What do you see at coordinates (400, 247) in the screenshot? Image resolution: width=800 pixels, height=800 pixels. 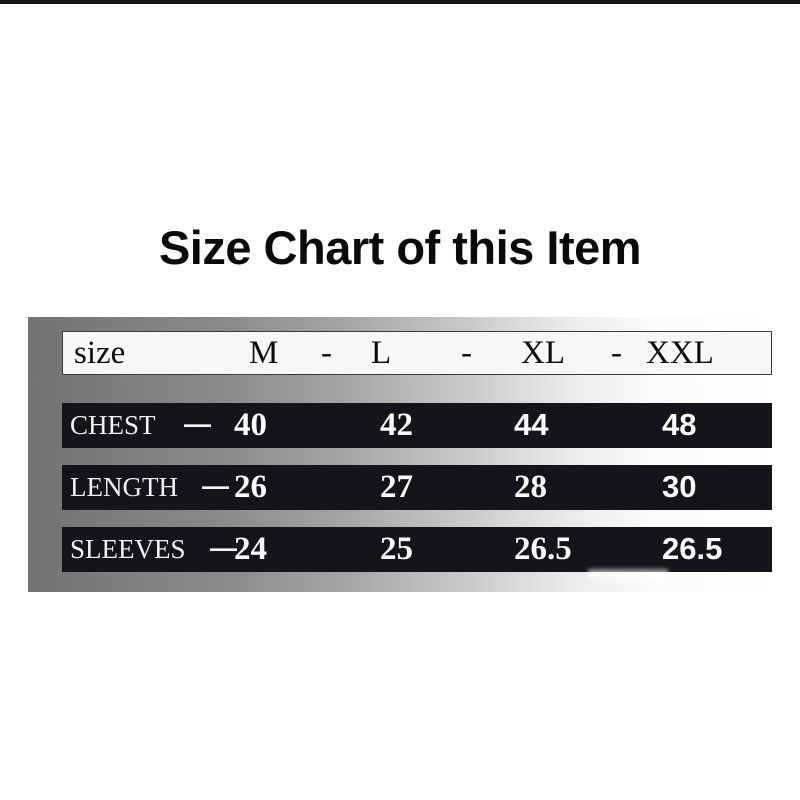 I see `page-title: Size Chart of this Item` at bounding box center [400, 247].